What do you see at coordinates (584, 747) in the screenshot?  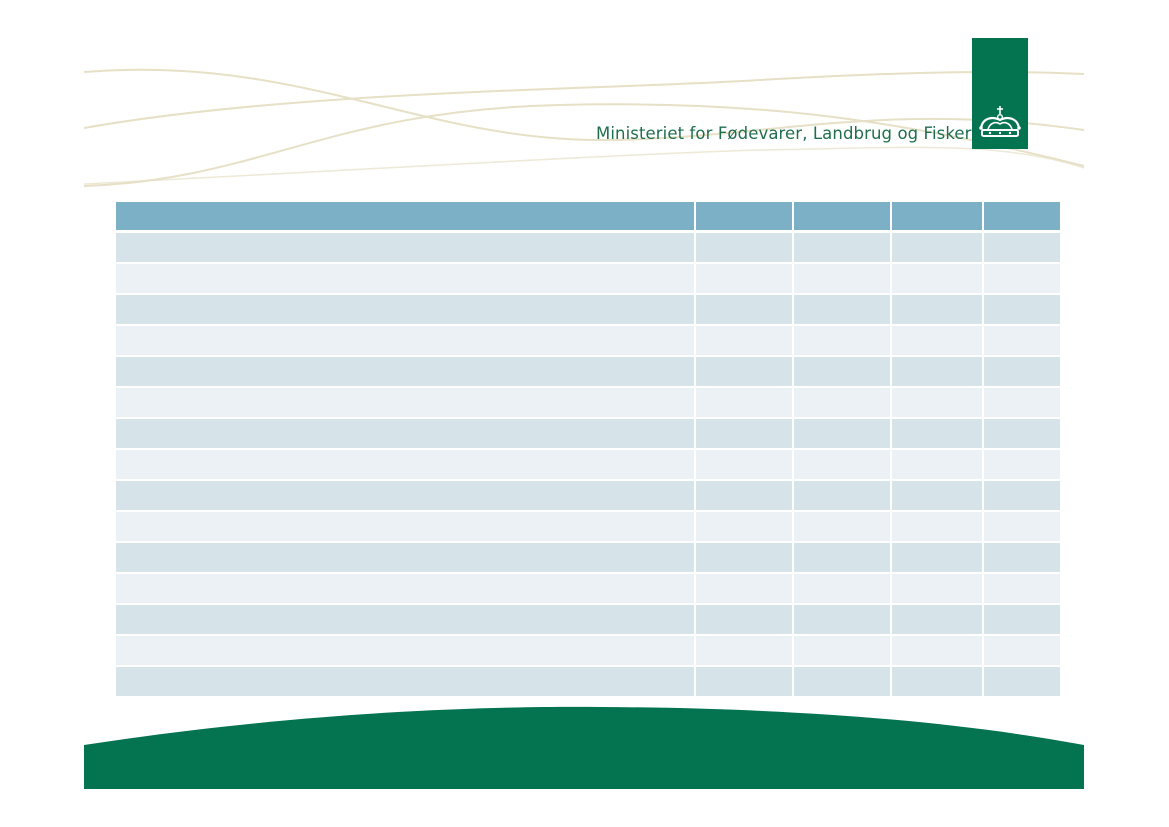 I see `green-hill` at bounding box center [584, 747].